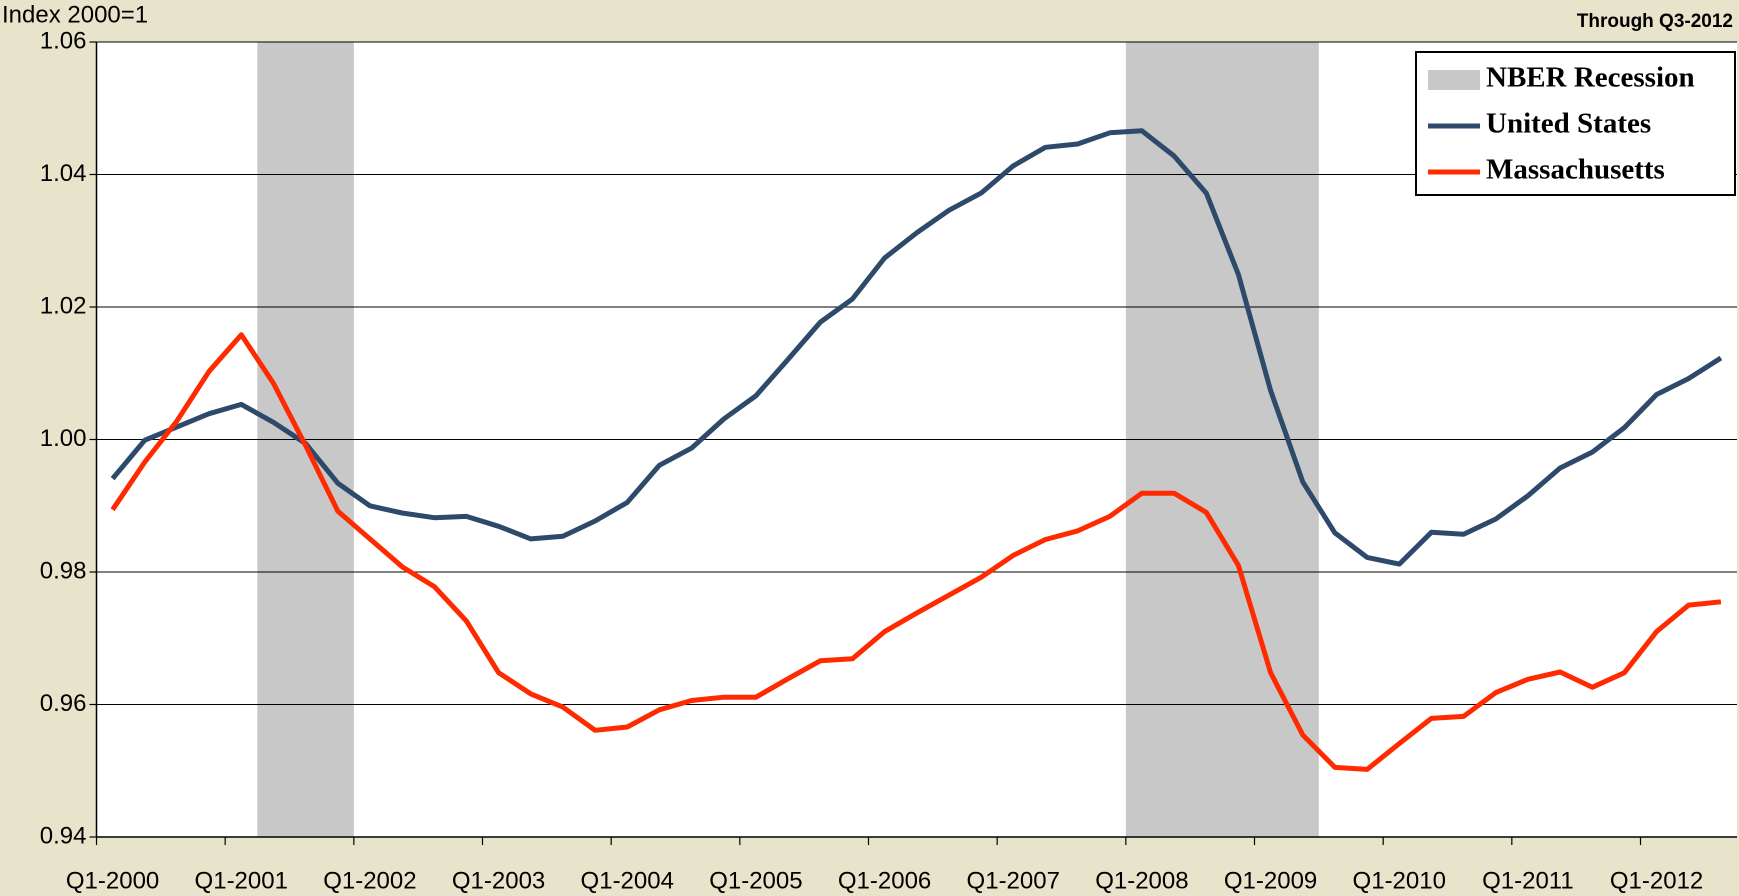 The width and height of the screenshot is (1739, 896). I want to click on x-tick-label: Q1-2010, so click(1399, 880).